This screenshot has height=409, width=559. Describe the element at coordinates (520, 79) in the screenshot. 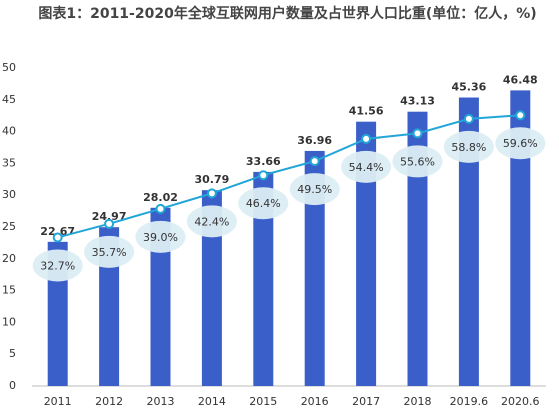

I see `bar-label: 46.48` at that location.